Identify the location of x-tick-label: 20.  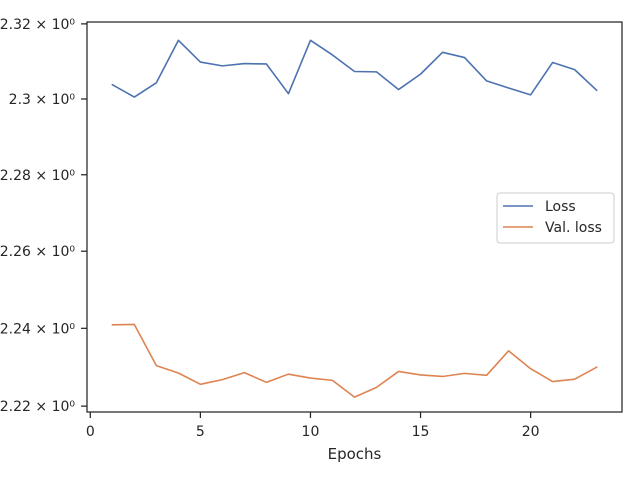
(531, 432).